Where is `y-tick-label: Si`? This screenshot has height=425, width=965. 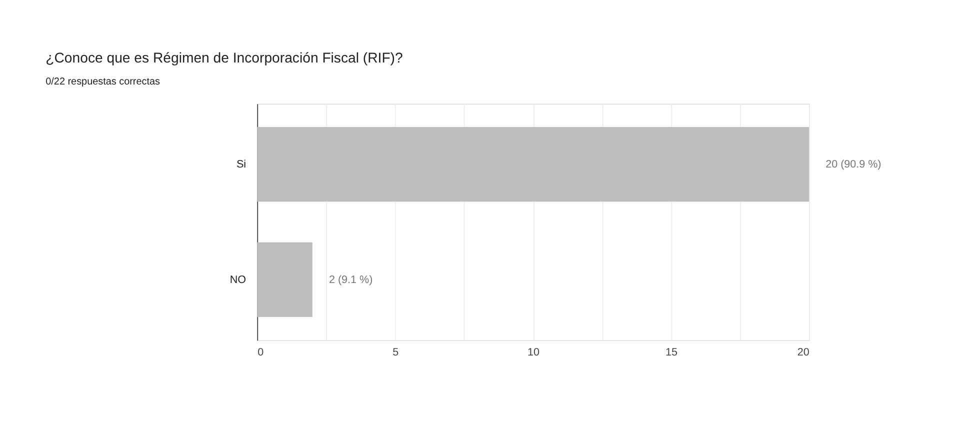
y-tick-label: Si is located at coordinates (241, 164).